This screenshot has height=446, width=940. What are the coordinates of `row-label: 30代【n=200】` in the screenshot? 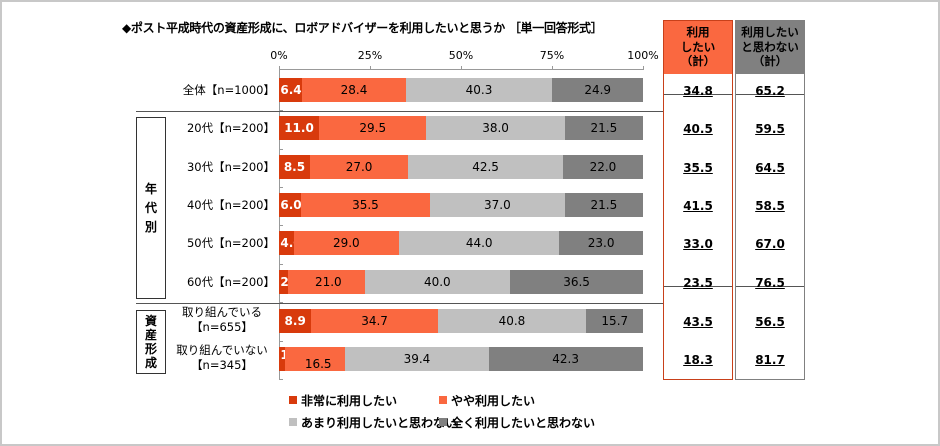 It's located at (230, 167).